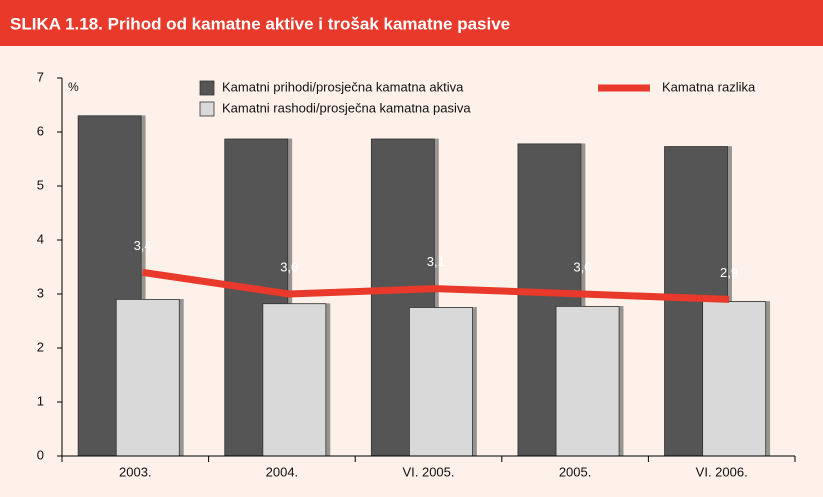  I want to click on data-label: 3,4, so click(143, 245).